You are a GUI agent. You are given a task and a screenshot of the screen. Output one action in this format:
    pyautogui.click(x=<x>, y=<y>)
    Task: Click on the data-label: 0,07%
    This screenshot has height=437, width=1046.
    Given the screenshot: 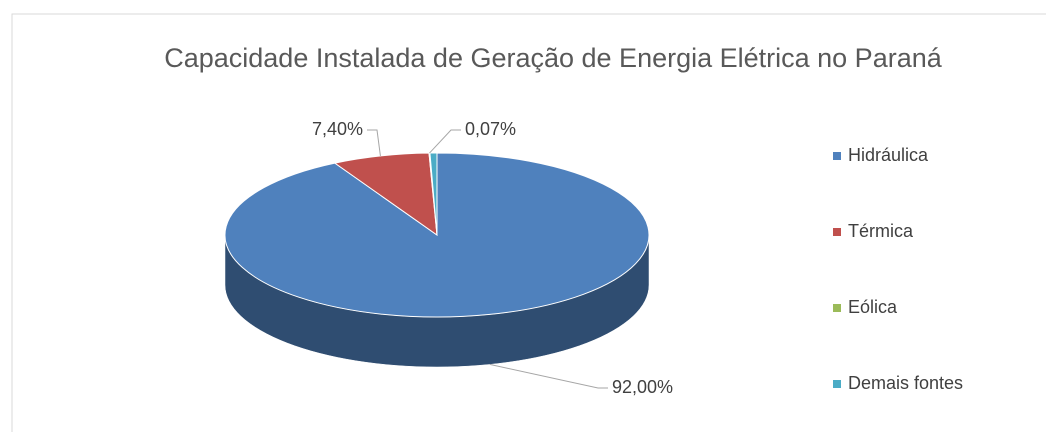 What is the action you would take?
    pyautogui.click(x=490, y=129)
    